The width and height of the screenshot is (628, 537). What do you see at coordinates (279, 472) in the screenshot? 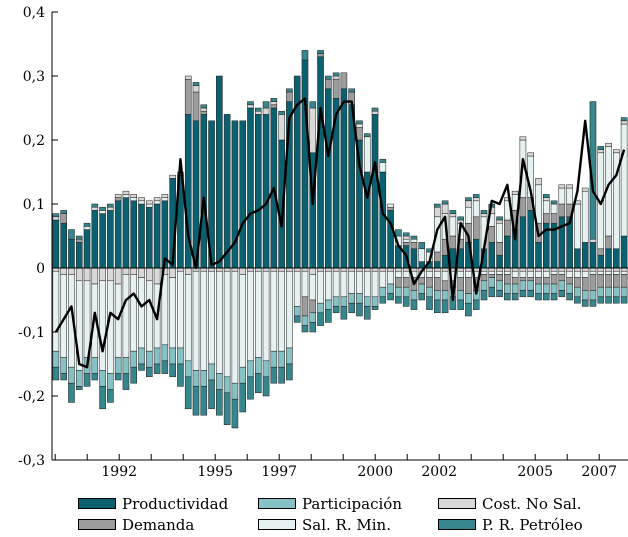
I see `x-tick-label: 1997` at bounding box center [279, 472].